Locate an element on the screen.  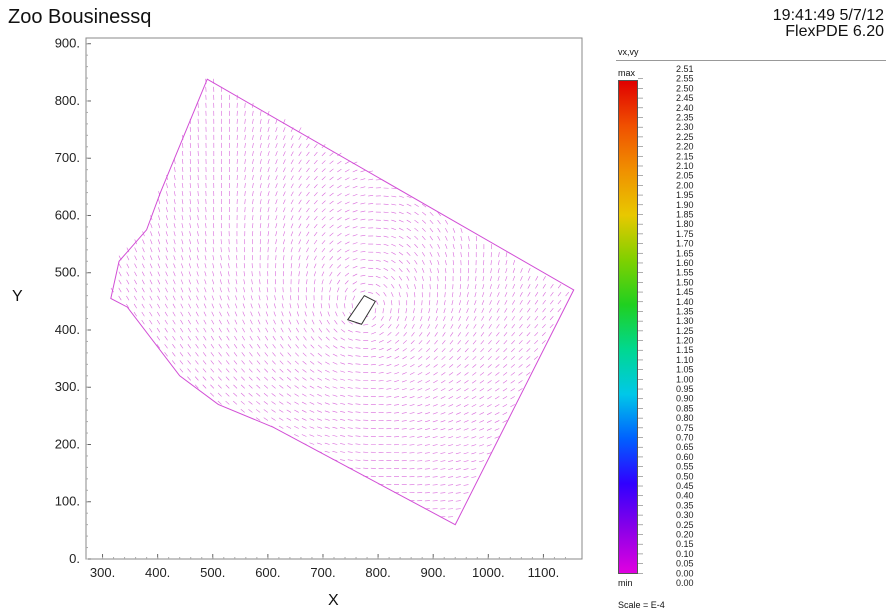
y-tick-label: 800. is located at coordinates (67, 100).